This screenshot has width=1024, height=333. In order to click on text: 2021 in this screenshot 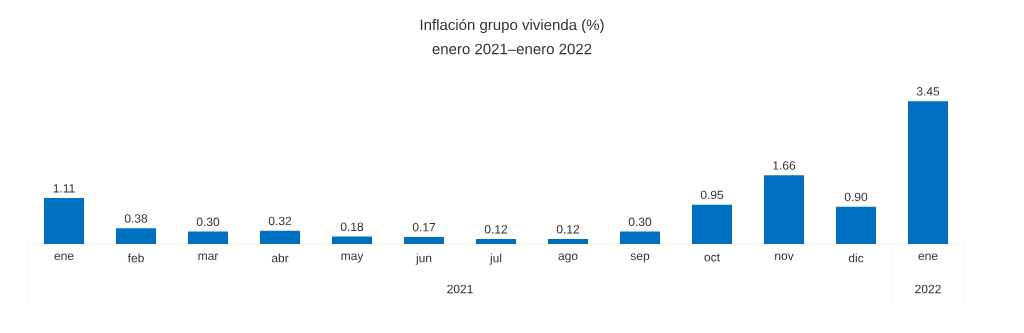, I will do `click(460, 289)`.